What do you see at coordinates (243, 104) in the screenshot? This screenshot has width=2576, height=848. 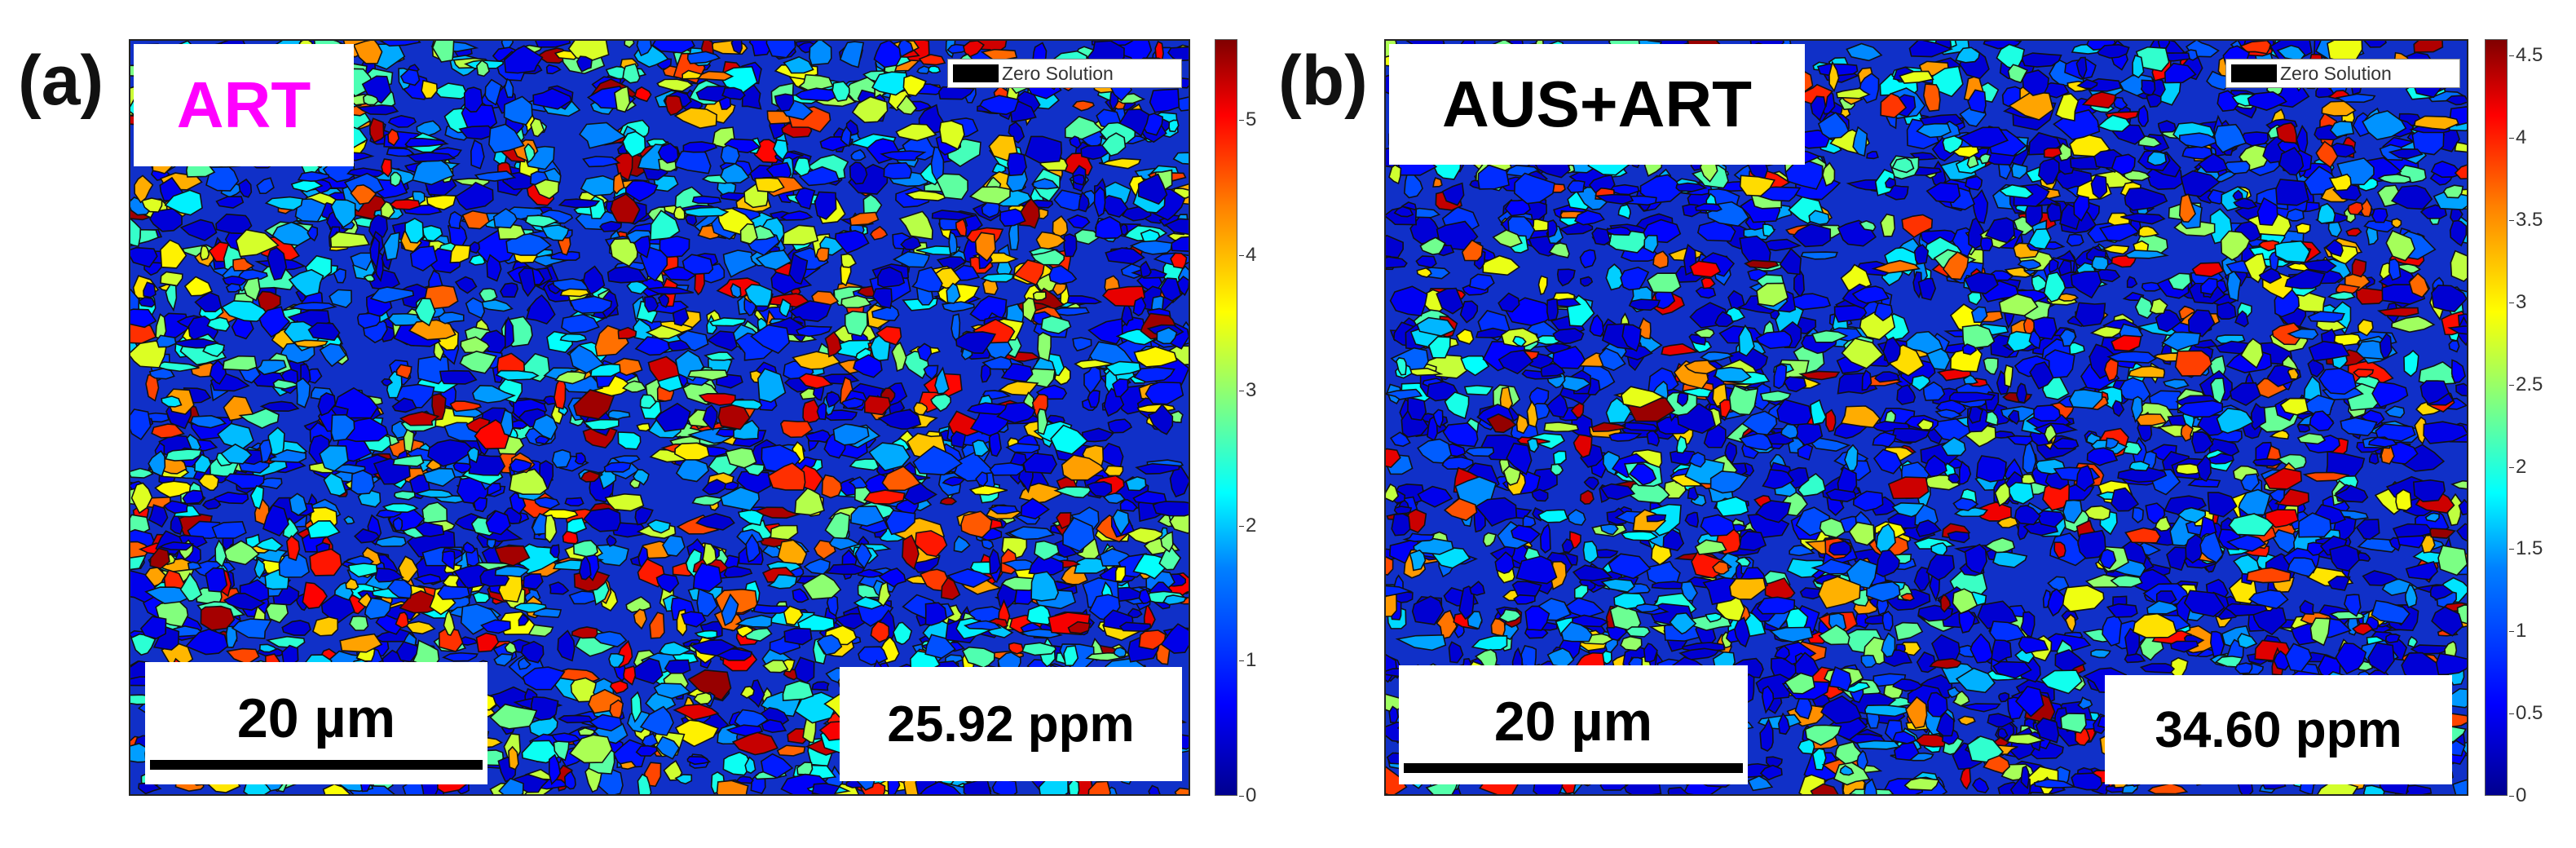 I see `panel-a-title: ART` at bounding box center [243, 104].